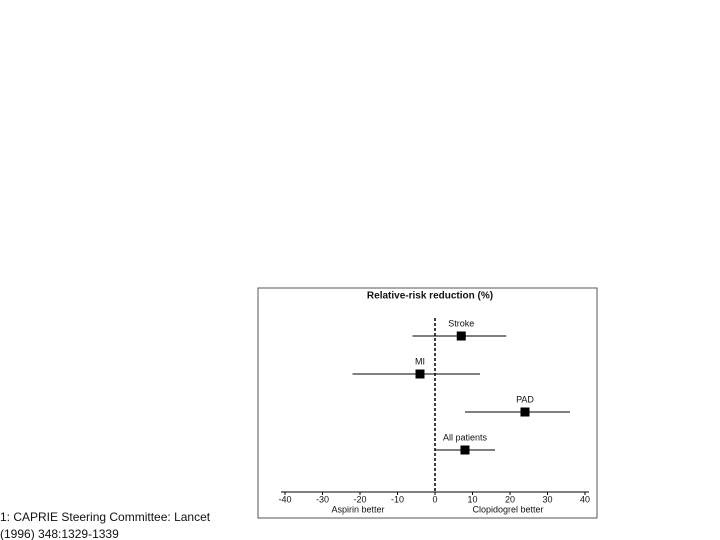  I want to click on x-tick-label: 0, so click(434, 499).